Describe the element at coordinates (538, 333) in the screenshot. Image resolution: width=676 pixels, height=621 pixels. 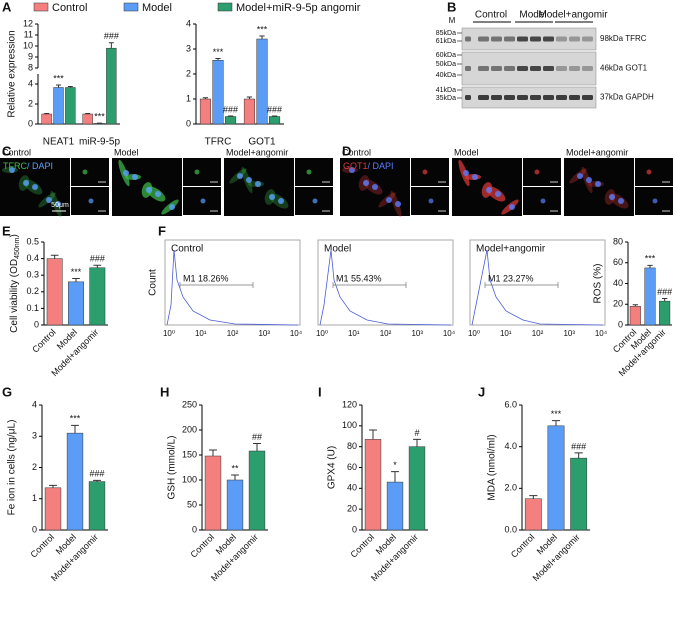
I see `flow-x-tick-label: 10²` at that location.